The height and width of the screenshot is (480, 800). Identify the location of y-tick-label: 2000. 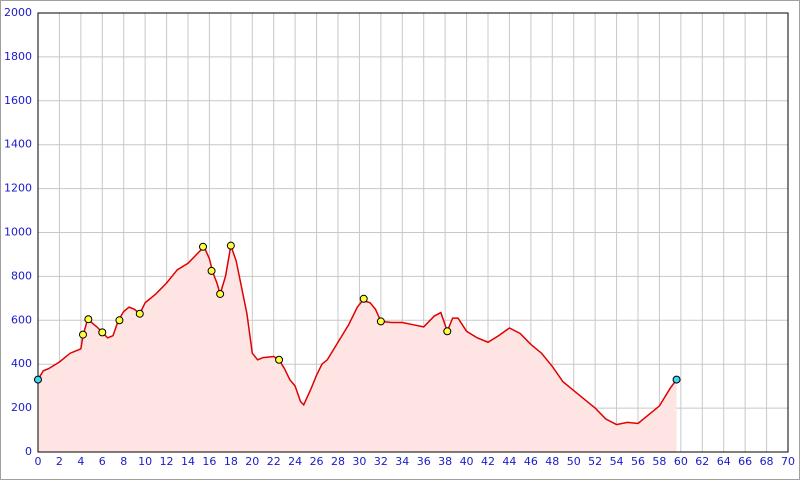
(18, 12).